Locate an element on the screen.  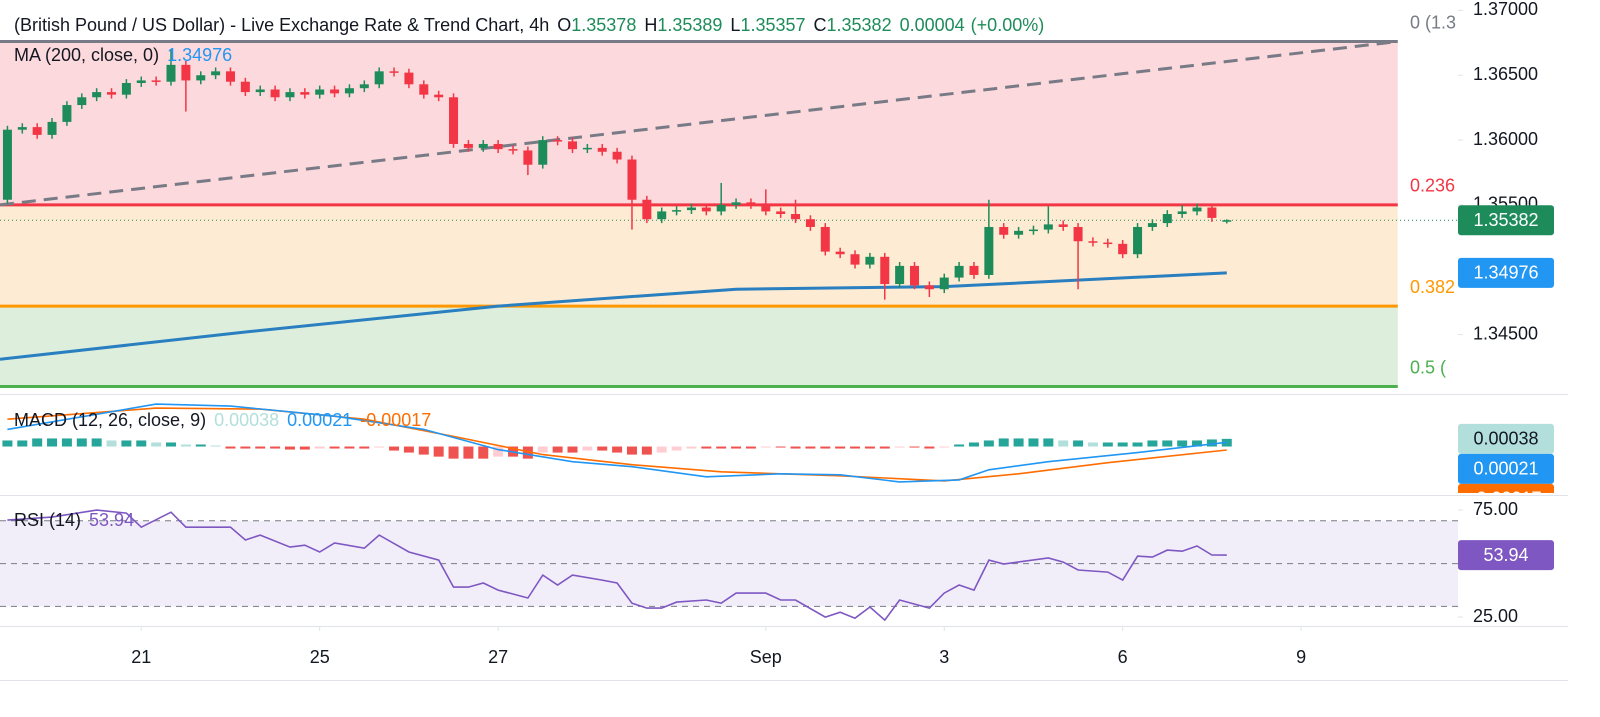
legend-item: 0.00021 is located at coordinates (319, 420).